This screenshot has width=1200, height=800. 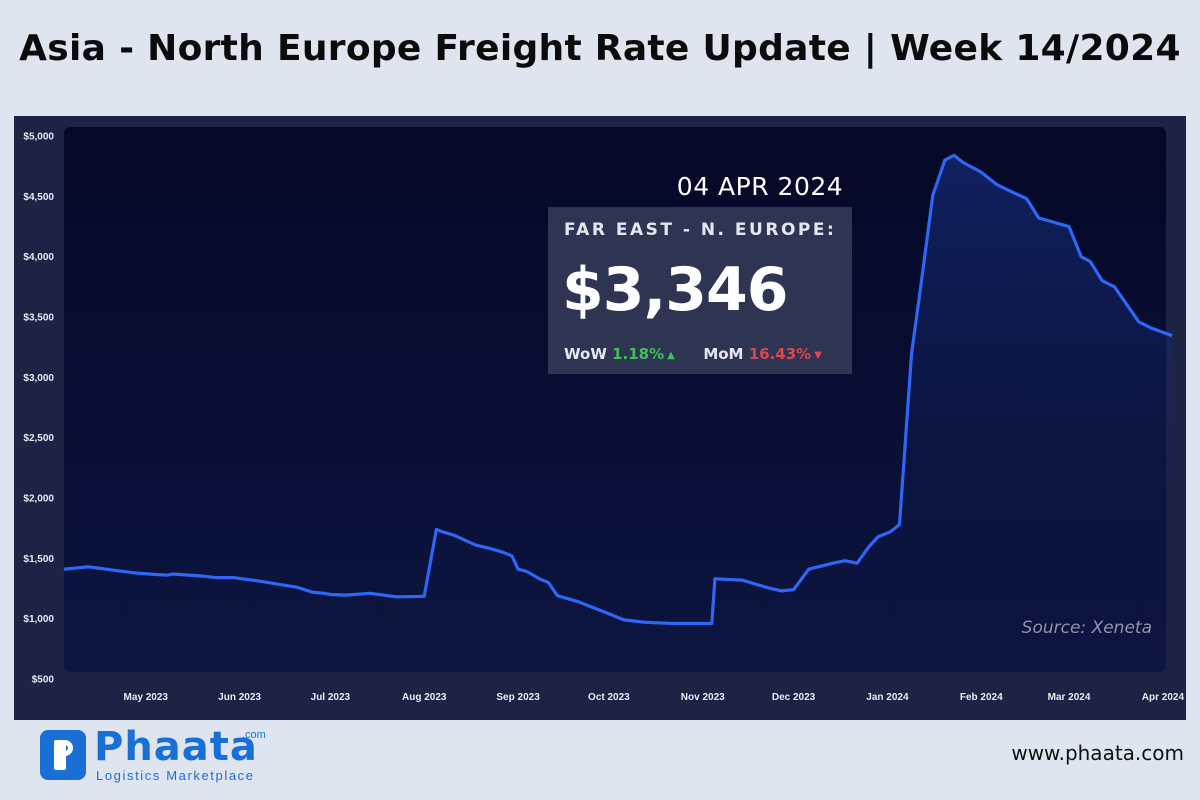 What do you see at coordinates (981, 697) in the screenshot?
I see `x-tick-label: Feb 2024` at bounding box center [981, 697].